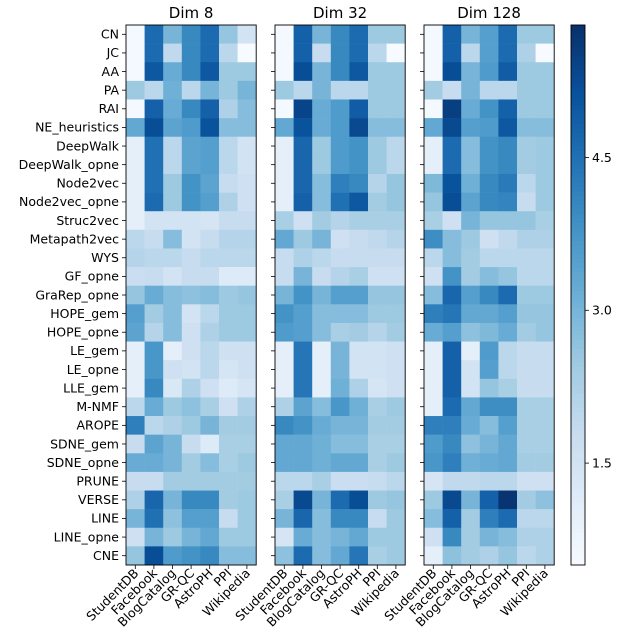  What do you see at coordinates (97, 481) in the screenshot?
I see `row-label: PRUNE` at bounding box center [97, 481].